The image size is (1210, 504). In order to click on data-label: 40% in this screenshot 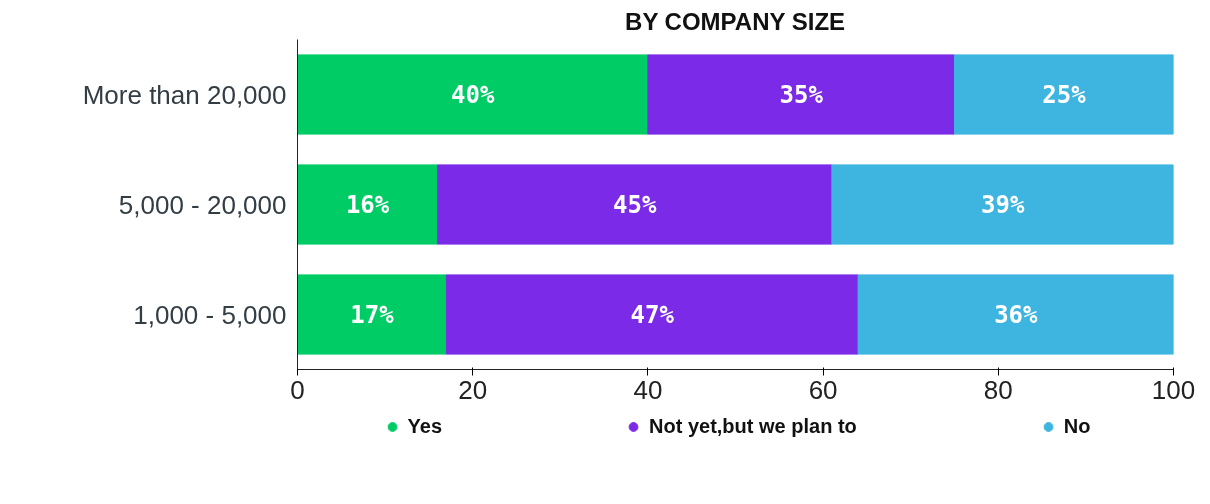, I will do `click(473, 94)`.